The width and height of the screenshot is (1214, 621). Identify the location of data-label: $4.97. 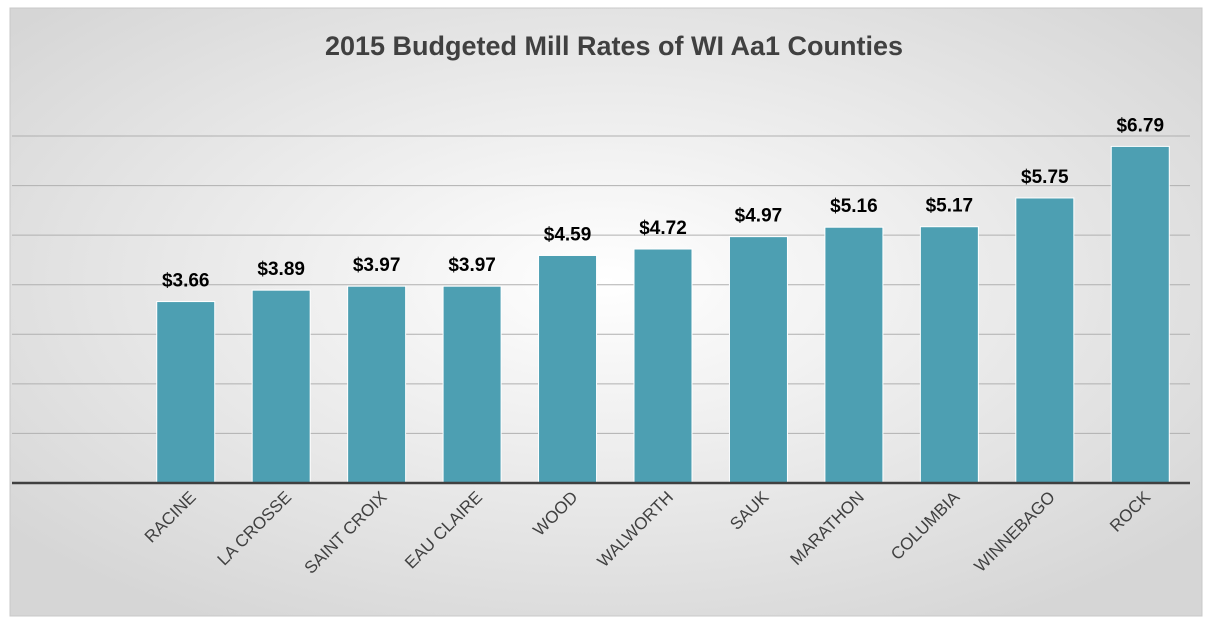
(759, 216).